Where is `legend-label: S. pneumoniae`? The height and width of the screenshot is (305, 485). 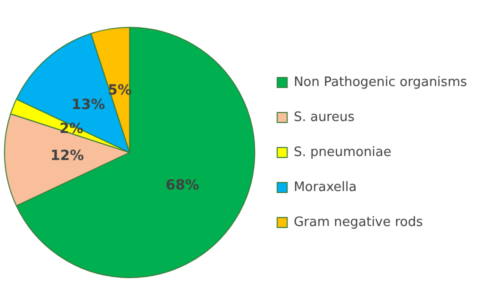
legend-label: S. pneumoniae is located at coordinates (343, 152).